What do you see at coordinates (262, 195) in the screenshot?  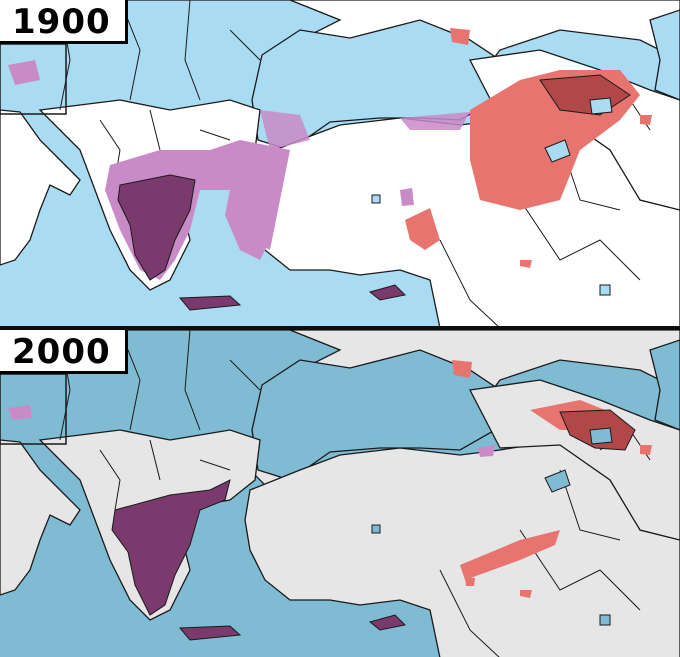 I see `greek-west-anatolia` at bounding box center [262, 195].